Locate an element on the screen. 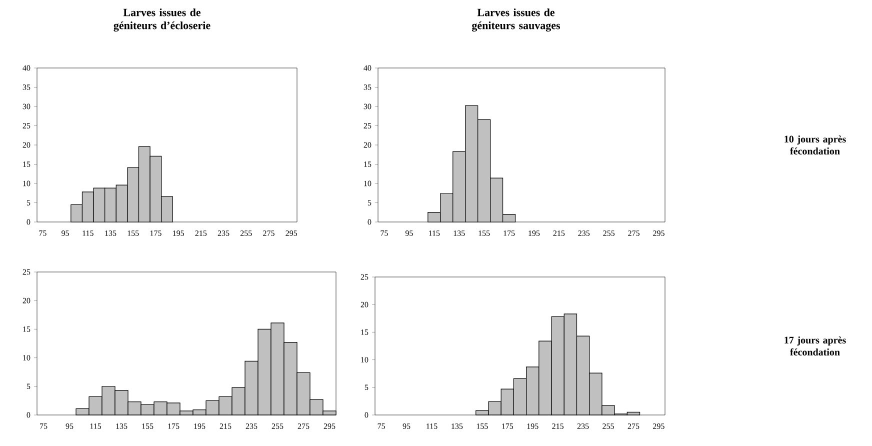  chart-title: Larves issues de géniteurs sauvages is located at coordinates (516, 20).